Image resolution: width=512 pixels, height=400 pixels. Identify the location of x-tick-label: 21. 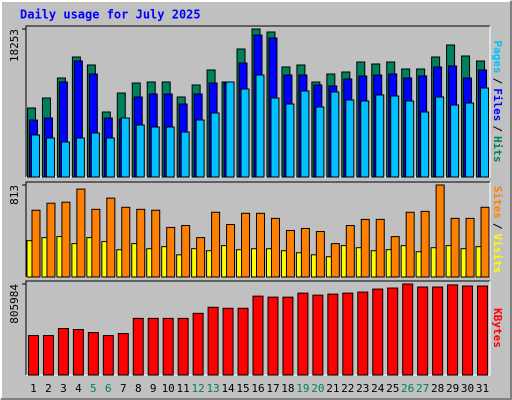
(332, 388).